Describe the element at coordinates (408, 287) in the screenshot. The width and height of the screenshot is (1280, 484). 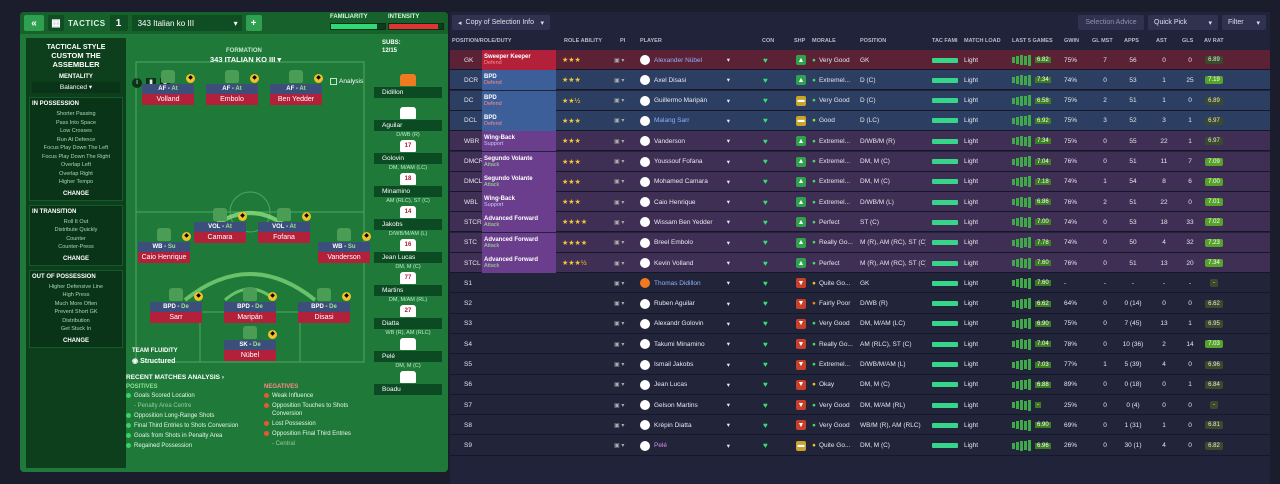
I see `sub-player: 77 Martins DM, M/AM (RL)` at that location.